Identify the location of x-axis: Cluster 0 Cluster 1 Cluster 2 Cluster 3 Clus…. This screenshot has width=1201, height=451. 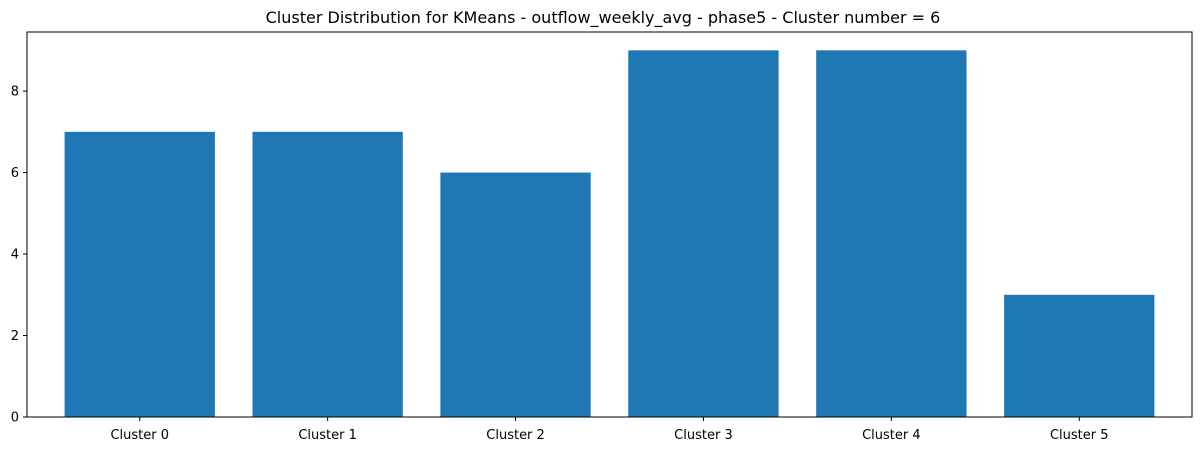
(609, 430).